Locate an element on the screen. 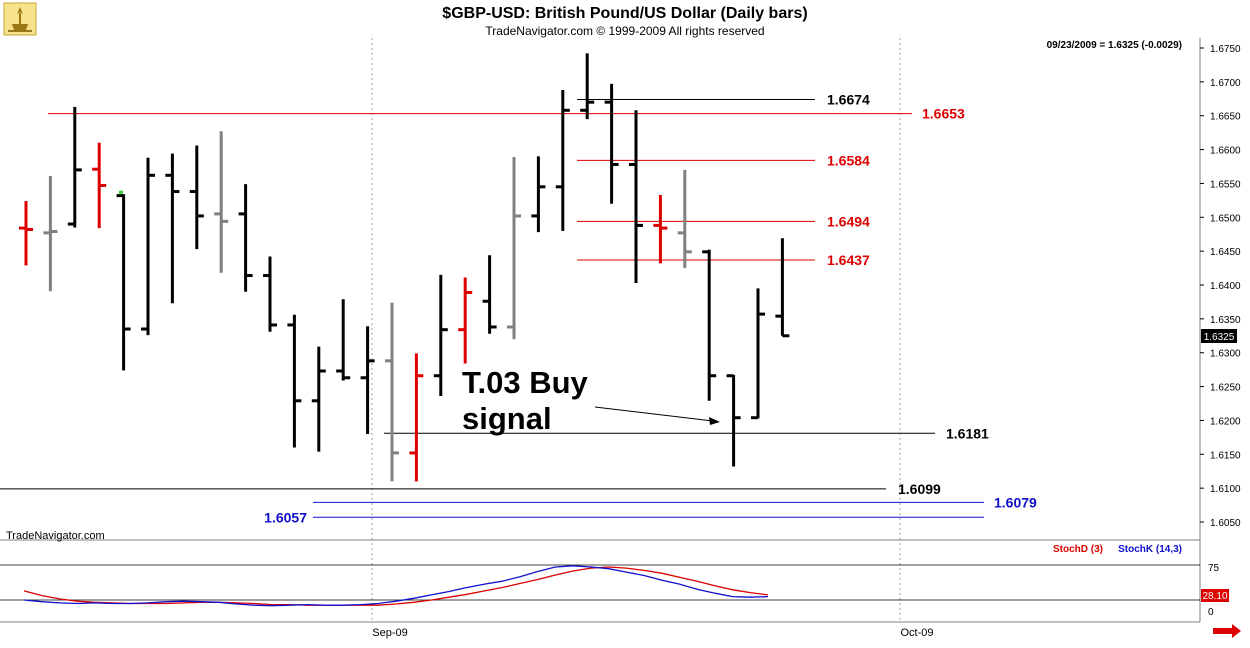 The image size is (1250, 648). stochd-legend: StochD (3) is located at coordinates (1078, 549).